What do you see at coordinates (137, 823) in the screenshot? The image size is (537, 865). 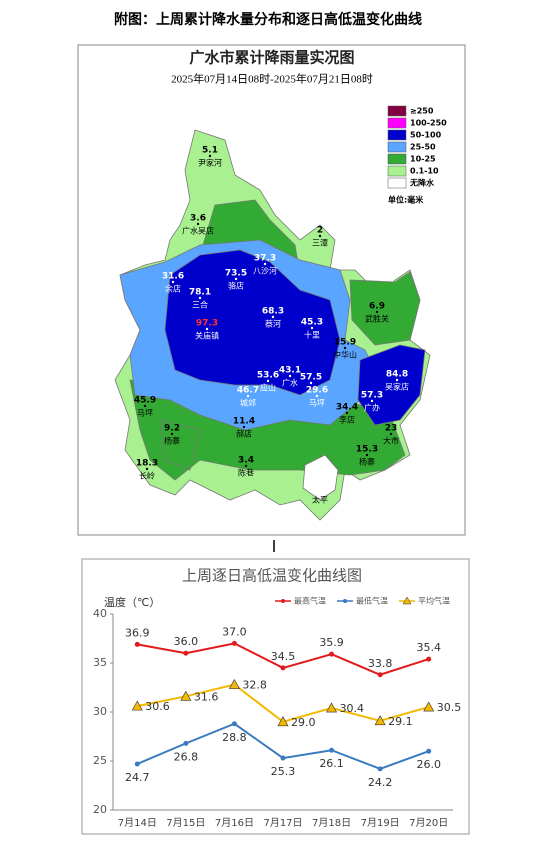 I see `x-tick-label: 7月14日` at bounding box center [137, 823].